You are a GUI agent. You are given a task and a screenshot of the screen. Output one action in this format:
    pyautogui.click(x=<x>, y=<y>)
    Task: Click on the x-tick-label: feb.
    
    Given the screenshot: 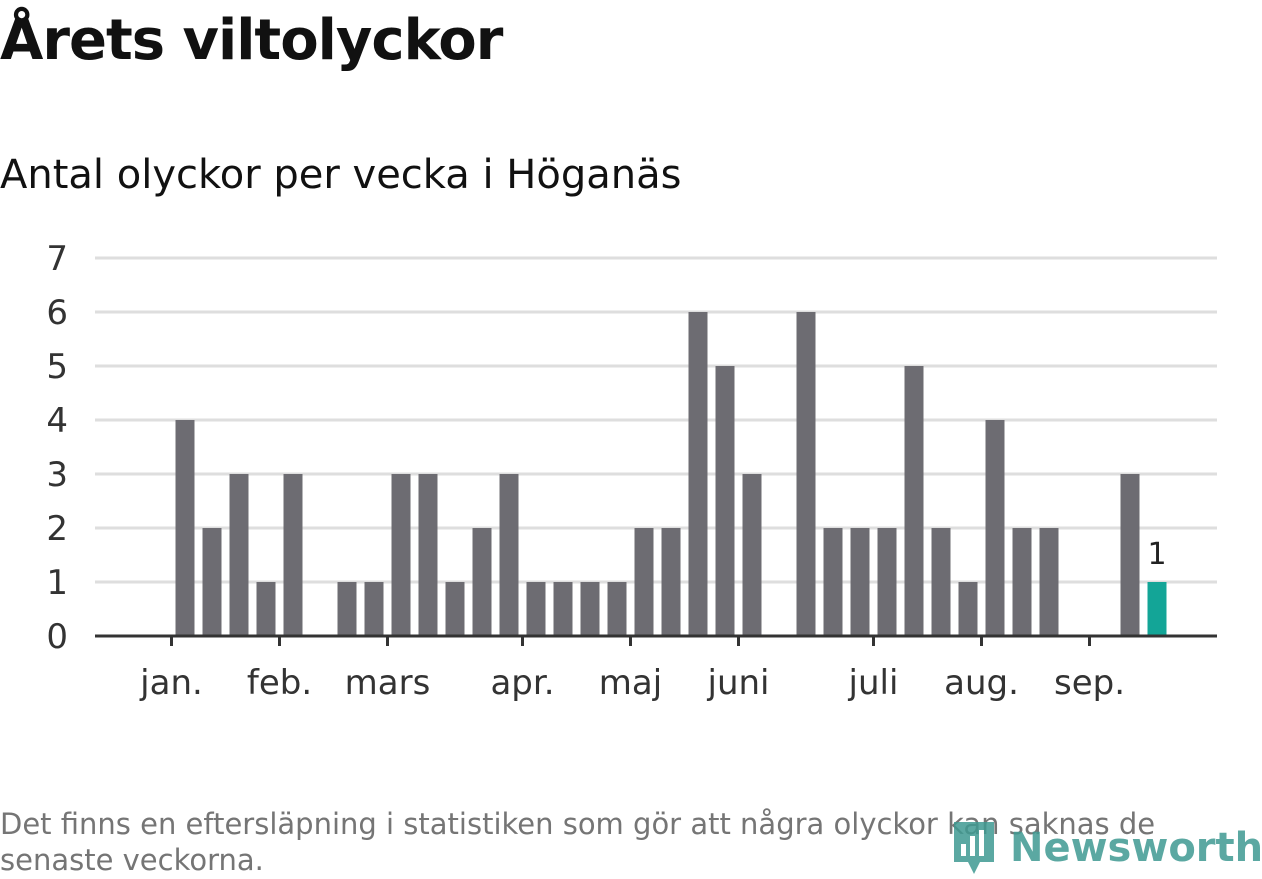 What is the action you would take?
    pyautogui.click(x=279, y=683)
    